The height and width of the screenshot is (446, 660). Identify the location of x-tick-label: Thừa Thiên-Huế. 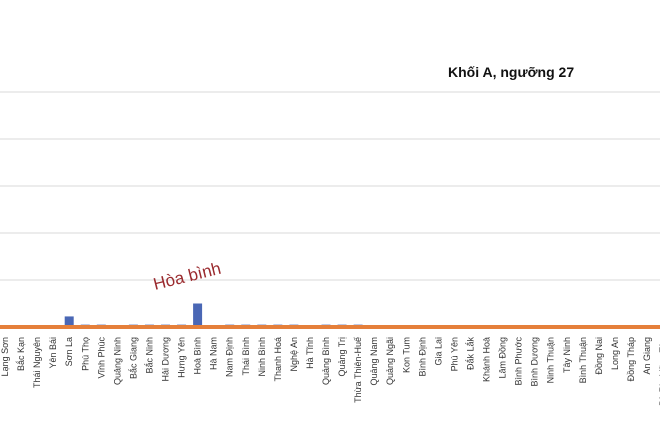
(358, 370).